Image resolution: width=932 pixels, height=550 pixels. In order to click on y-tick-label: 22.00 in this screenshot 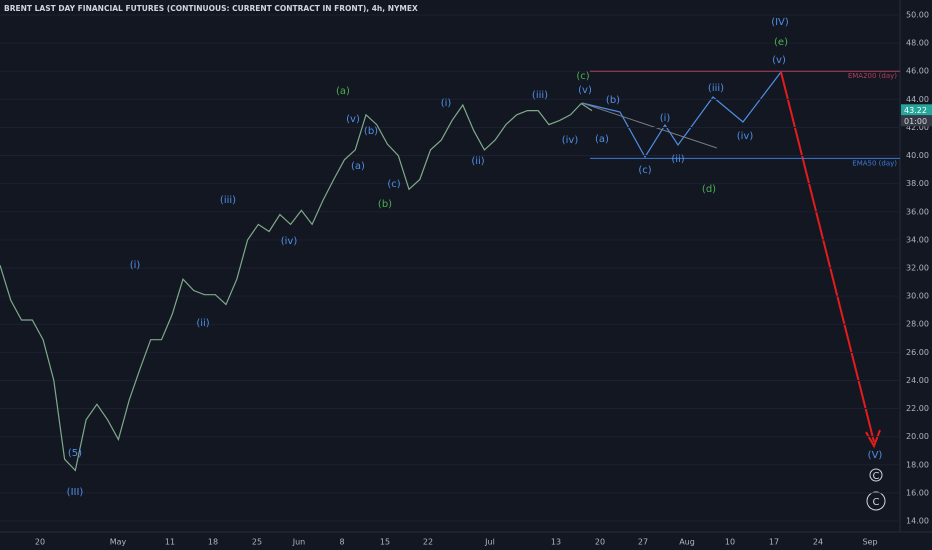, I will do `click(917, 408)`.